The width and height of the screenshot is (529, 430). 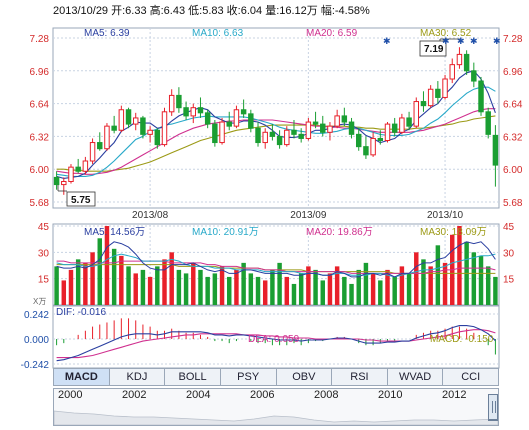 I want to click on timeline-year-label: 2000, so click(x=70, y=395).